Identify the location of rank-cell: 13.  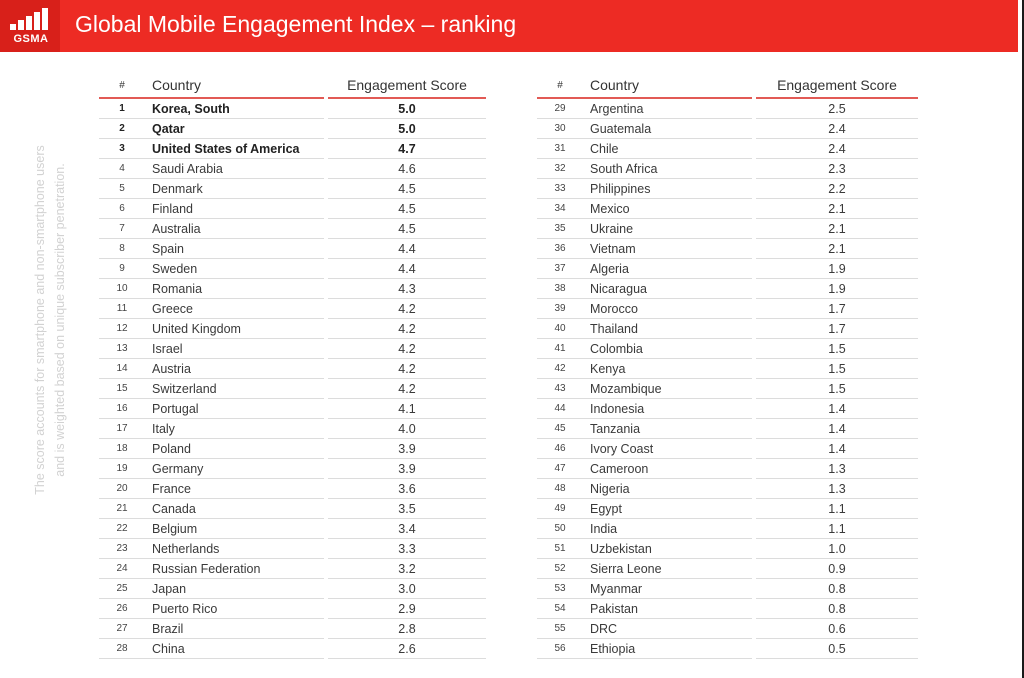
(122, 349).